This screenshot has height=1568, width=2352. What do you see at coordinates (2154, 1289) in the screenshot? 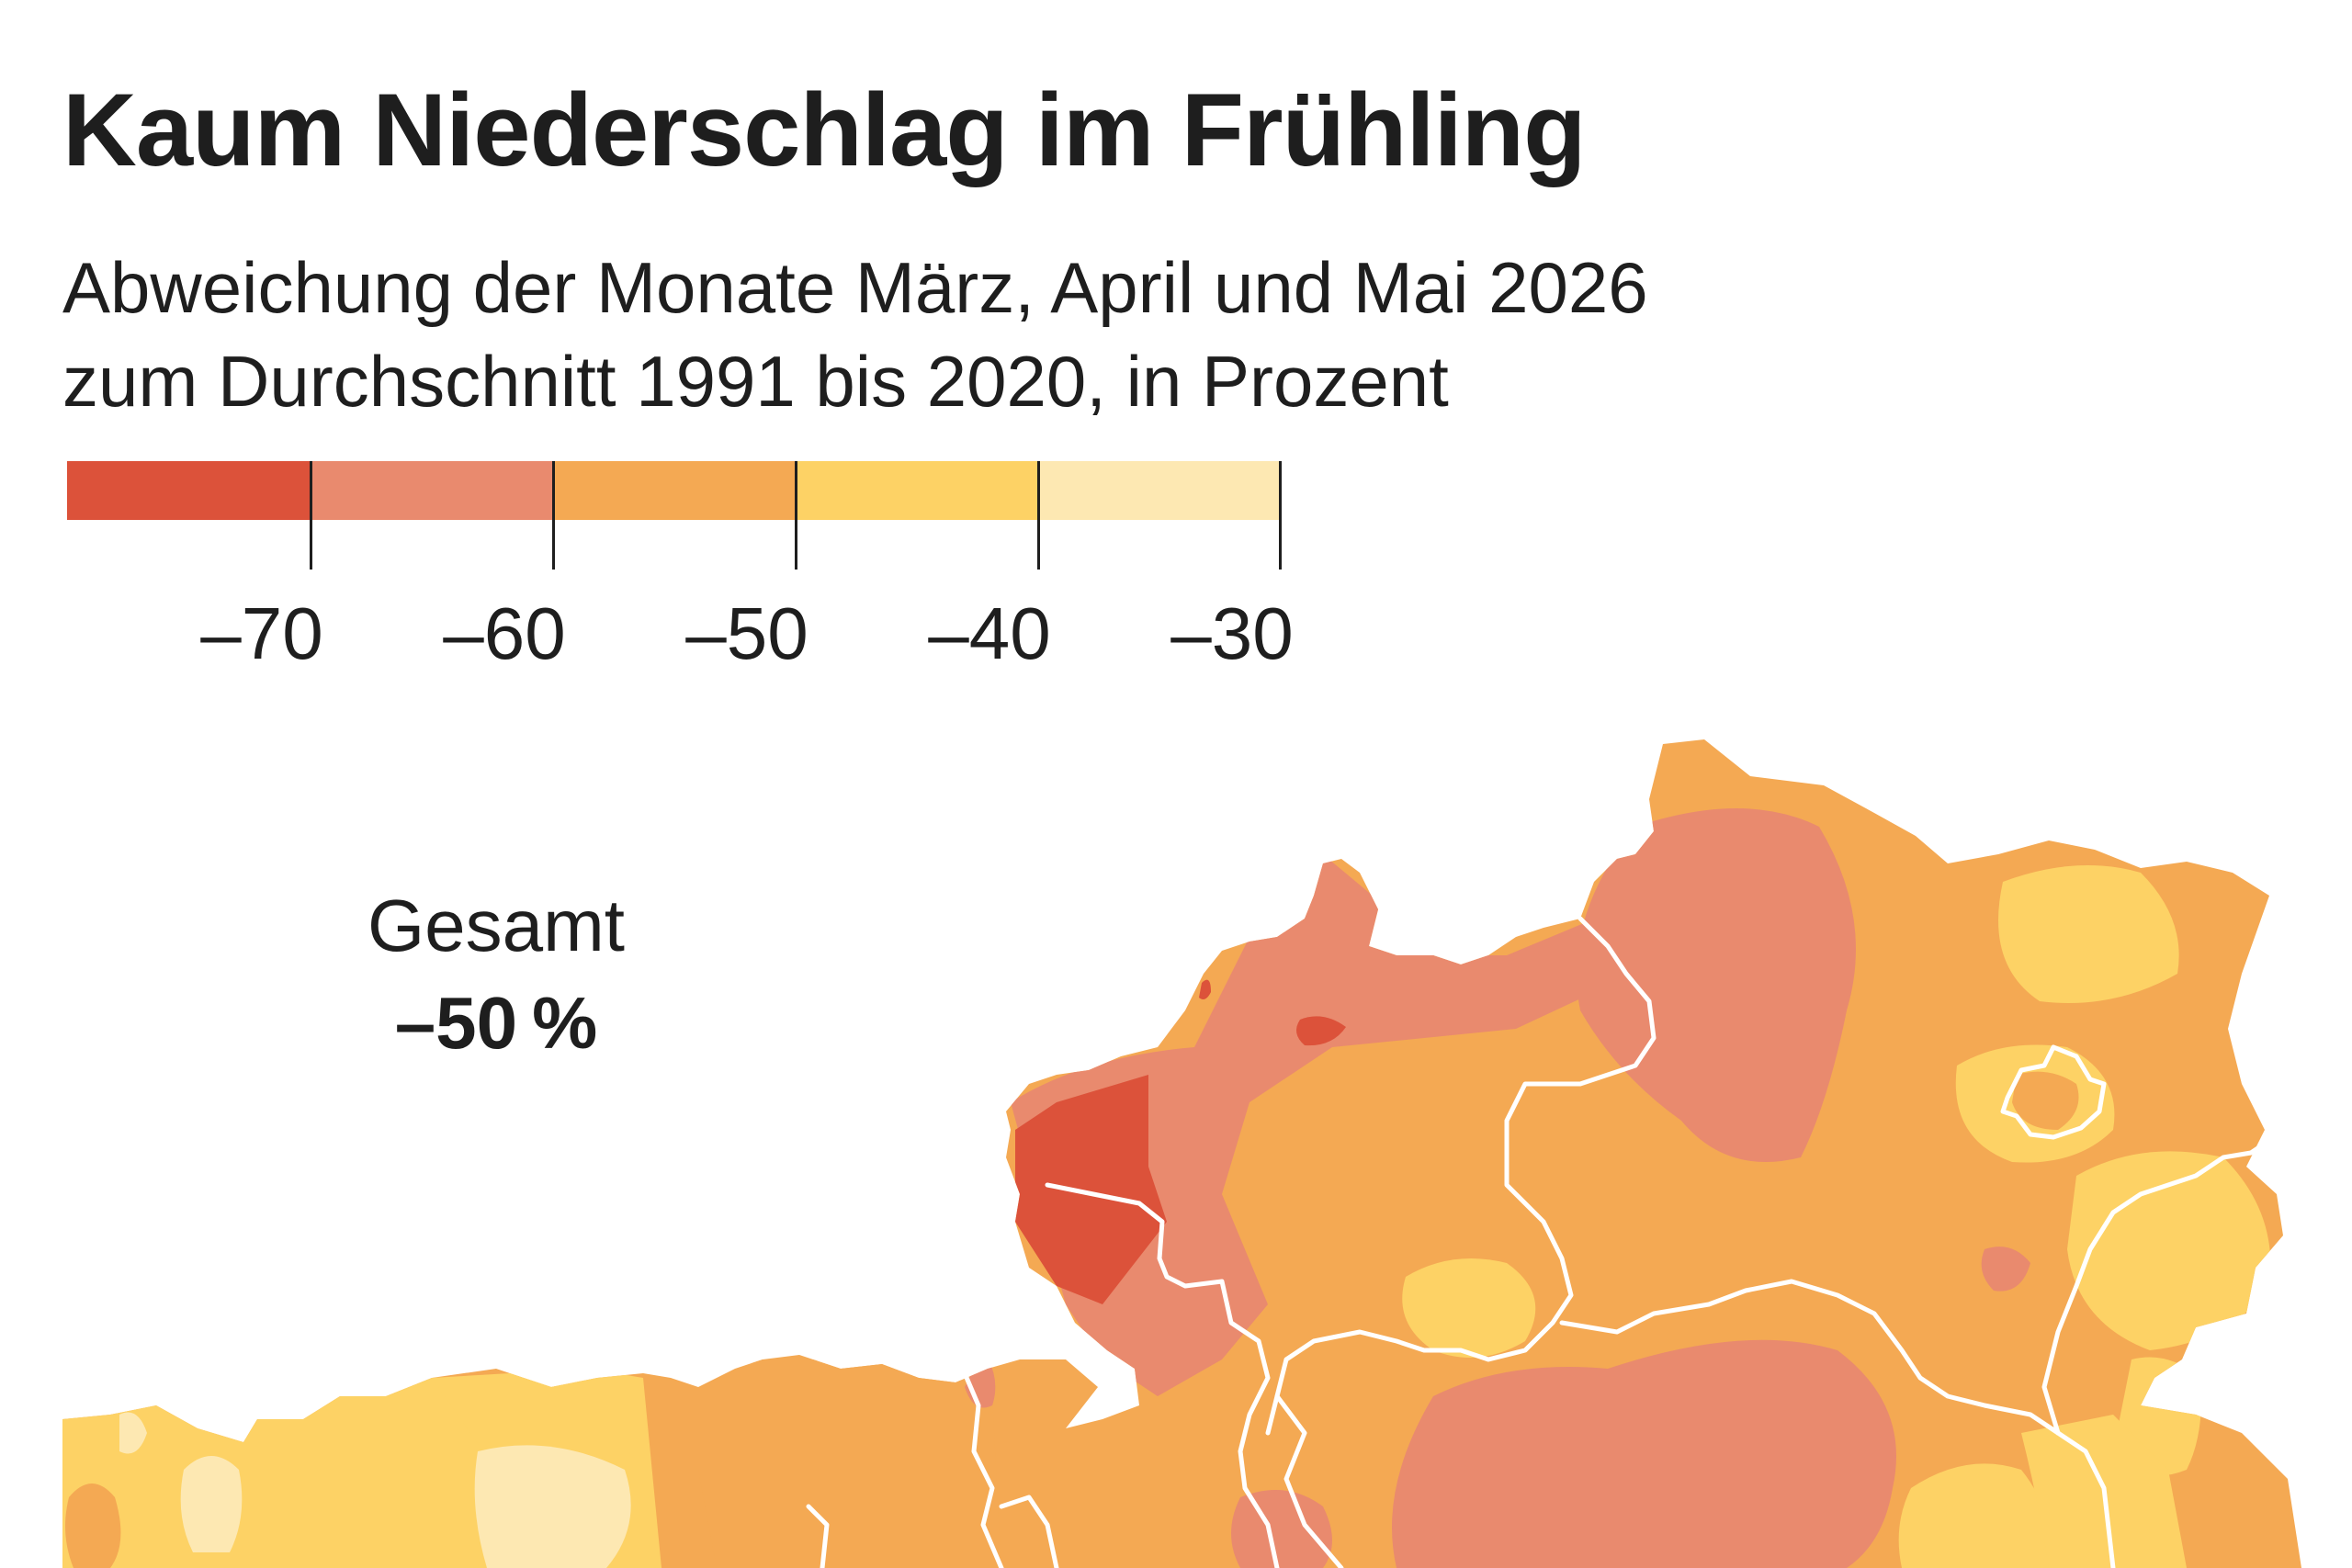
I see `border-burgenland` at bounding box center [2154, 1289].